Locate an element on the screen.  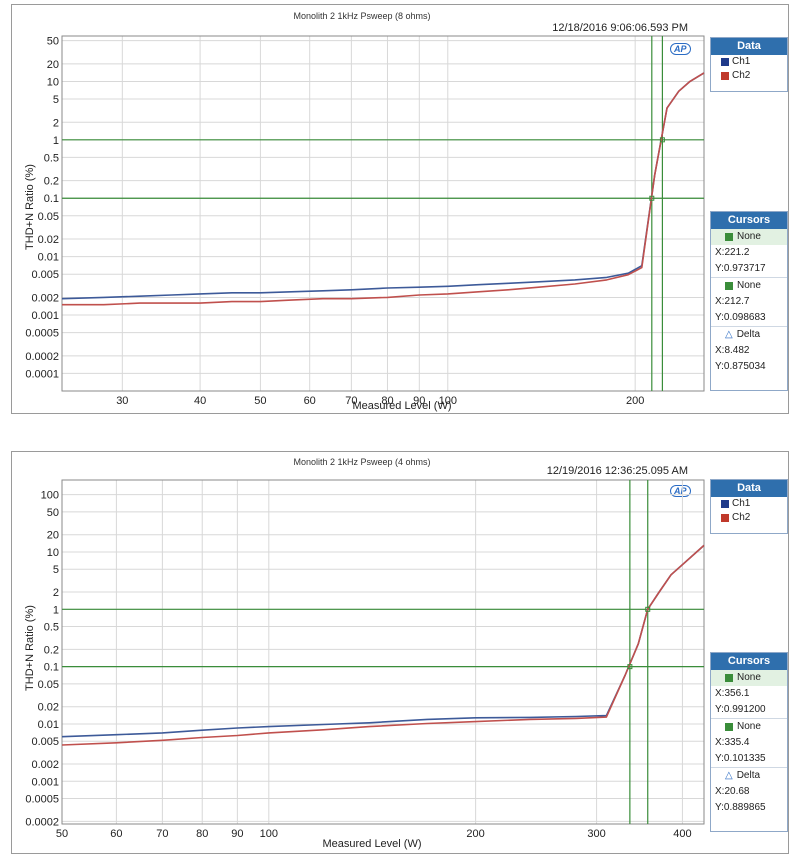
cursor-1-x: X:221.2 is located at coordinates (732, 252).